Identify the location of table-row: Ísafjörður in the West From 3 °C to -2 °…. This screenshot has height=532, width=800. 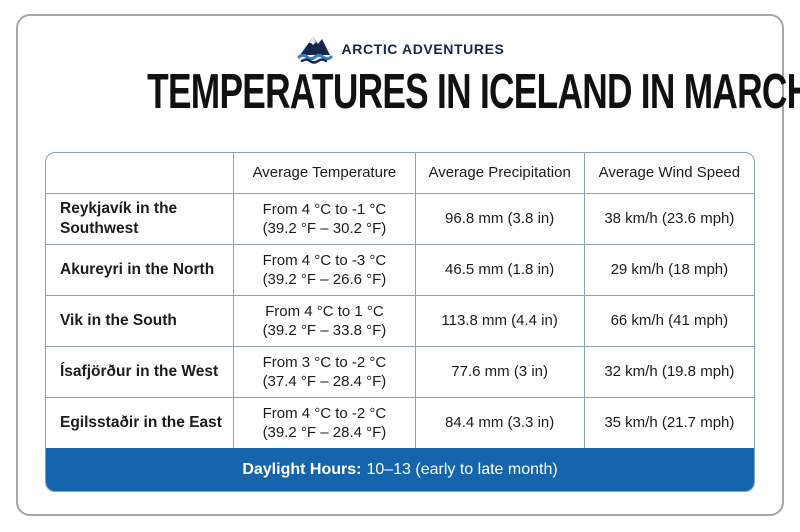
(400, 371).